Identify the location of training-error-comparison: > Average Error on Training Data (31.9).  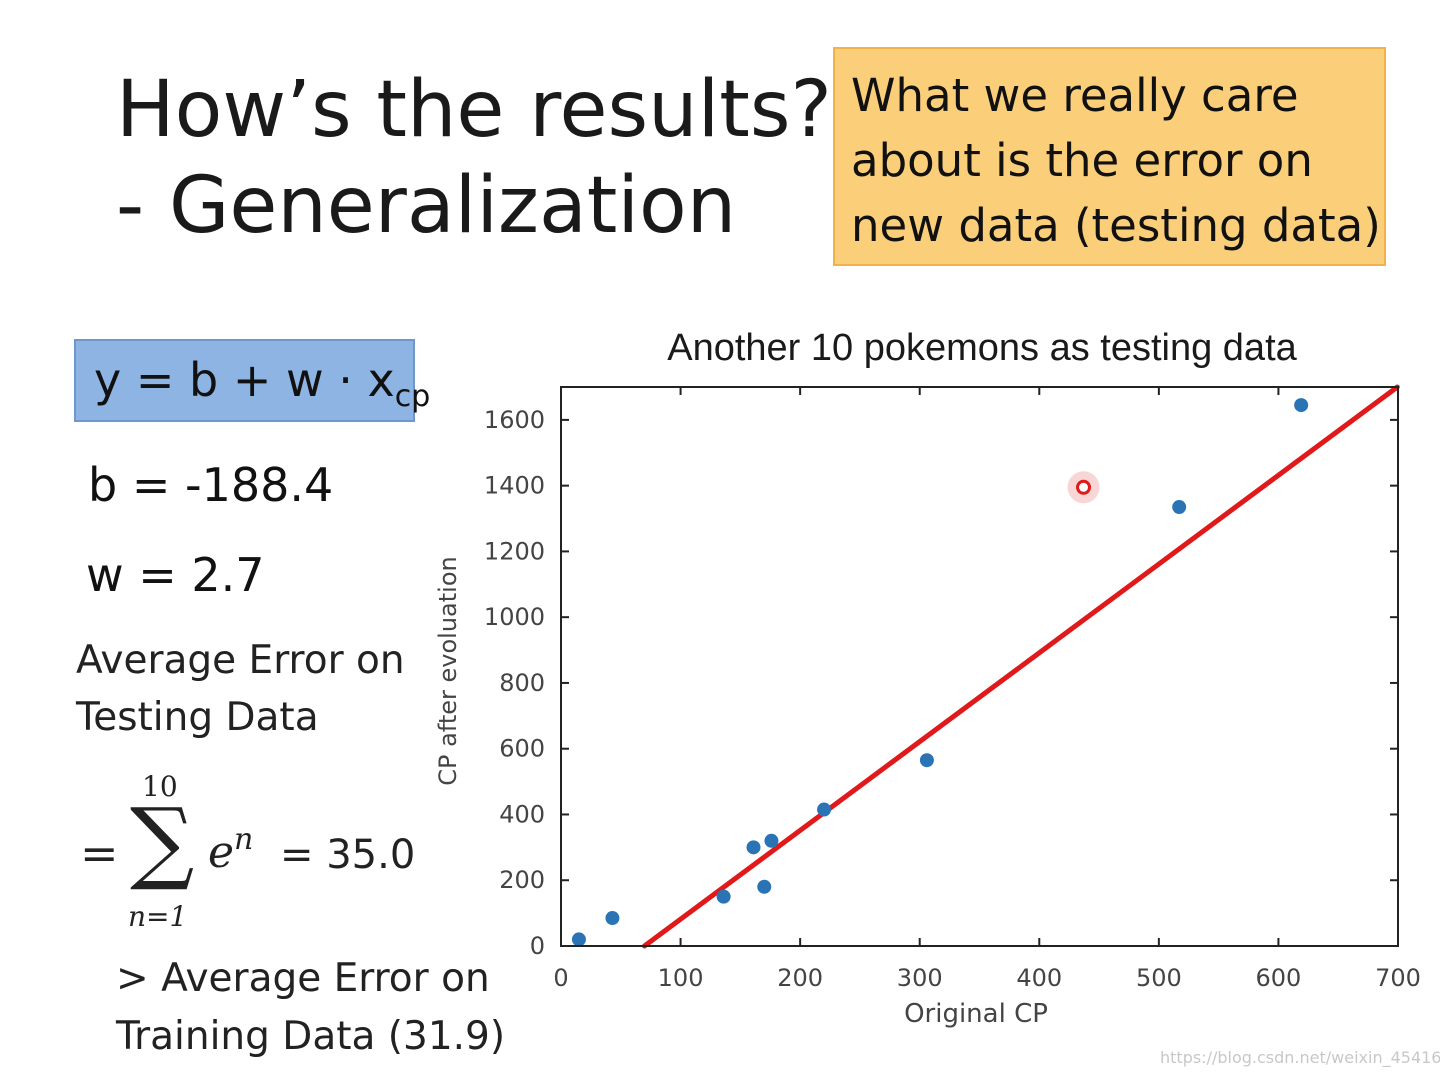
(310, 1008).